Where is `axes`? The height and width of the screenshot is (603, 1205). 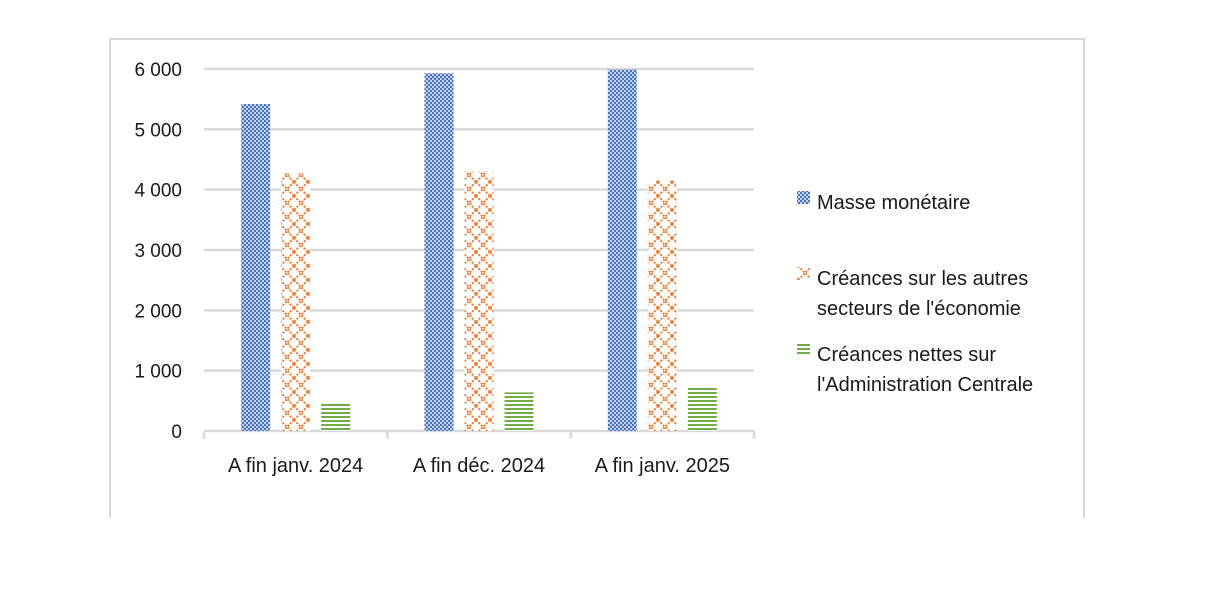 axes is located at coordinates (479, 434).